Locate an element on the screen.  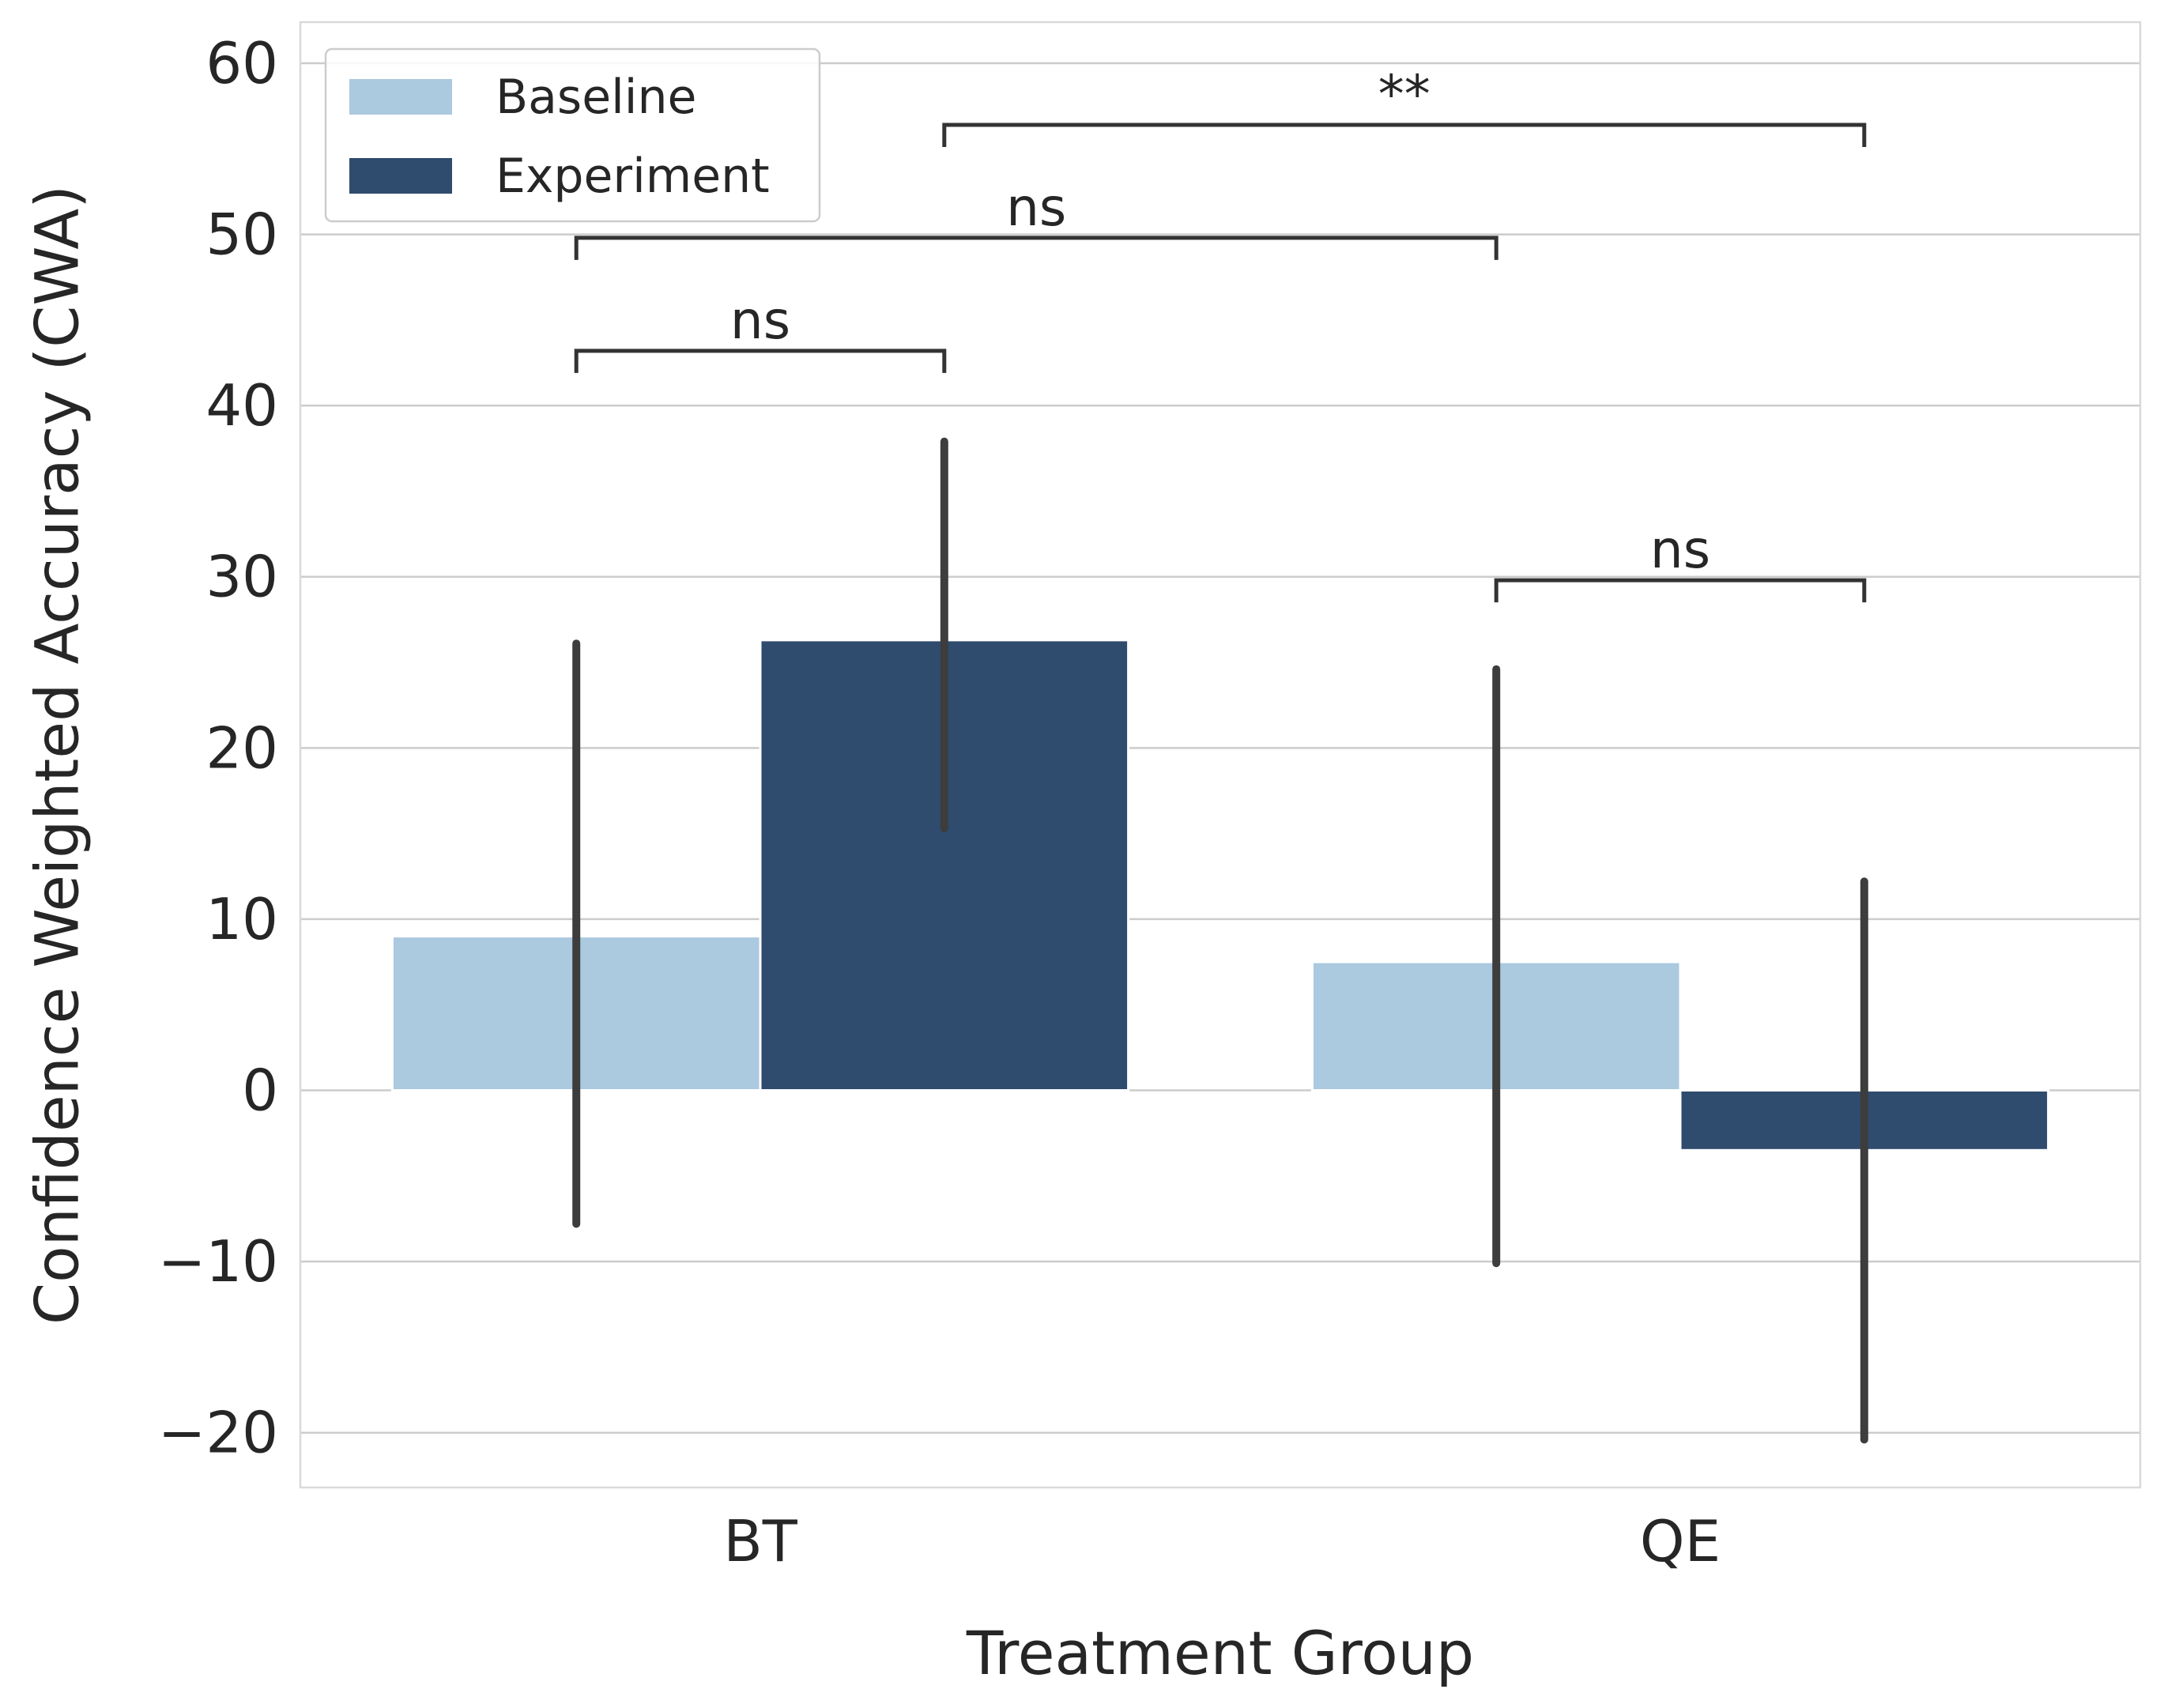
y-tick-label: 30 is located at coordinates (241, 577).